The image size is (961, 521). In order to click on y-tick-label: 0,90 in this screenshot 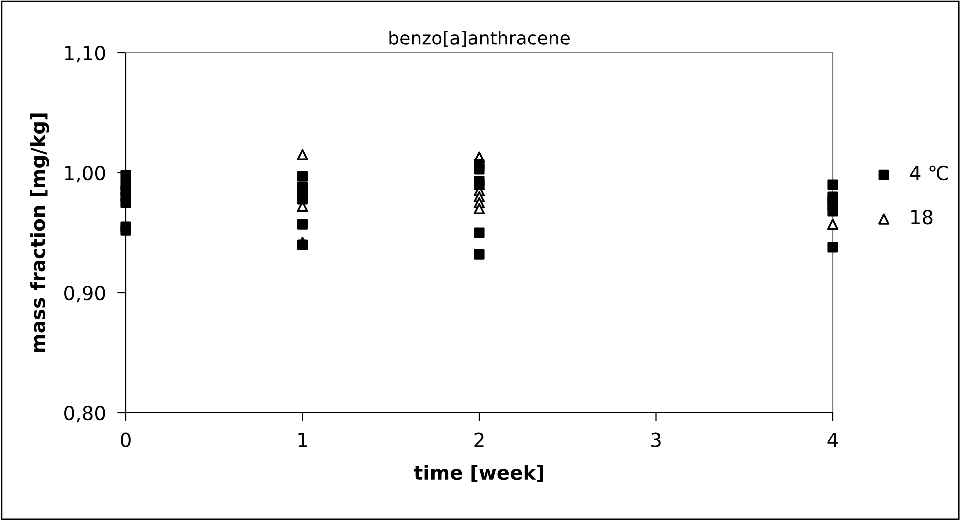, I will do `click(85, 294)`.